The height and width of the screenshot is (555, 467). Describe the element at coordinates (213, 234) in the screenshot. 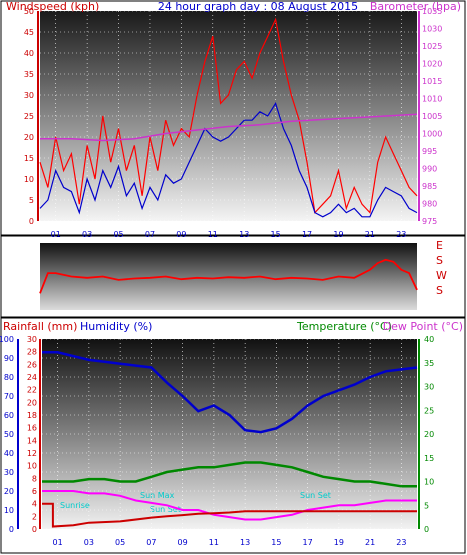

I see `wind-x-tick-label: 11` at that location.